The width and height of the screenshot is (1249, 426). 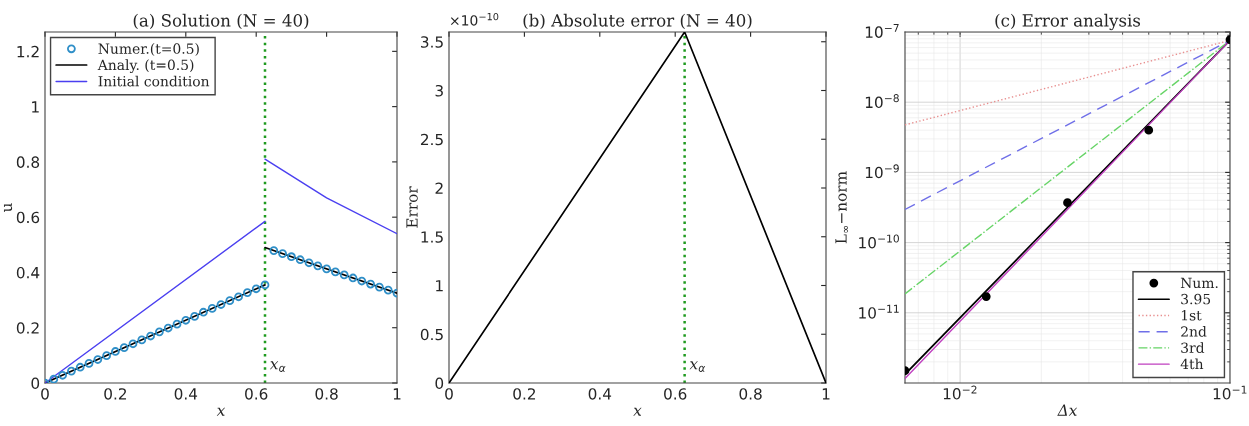 What do you see at coordinates (1068, 22) in the screenshot?
I see `chart-title: (c) Error analysis` at bounding box center [1068, 22].